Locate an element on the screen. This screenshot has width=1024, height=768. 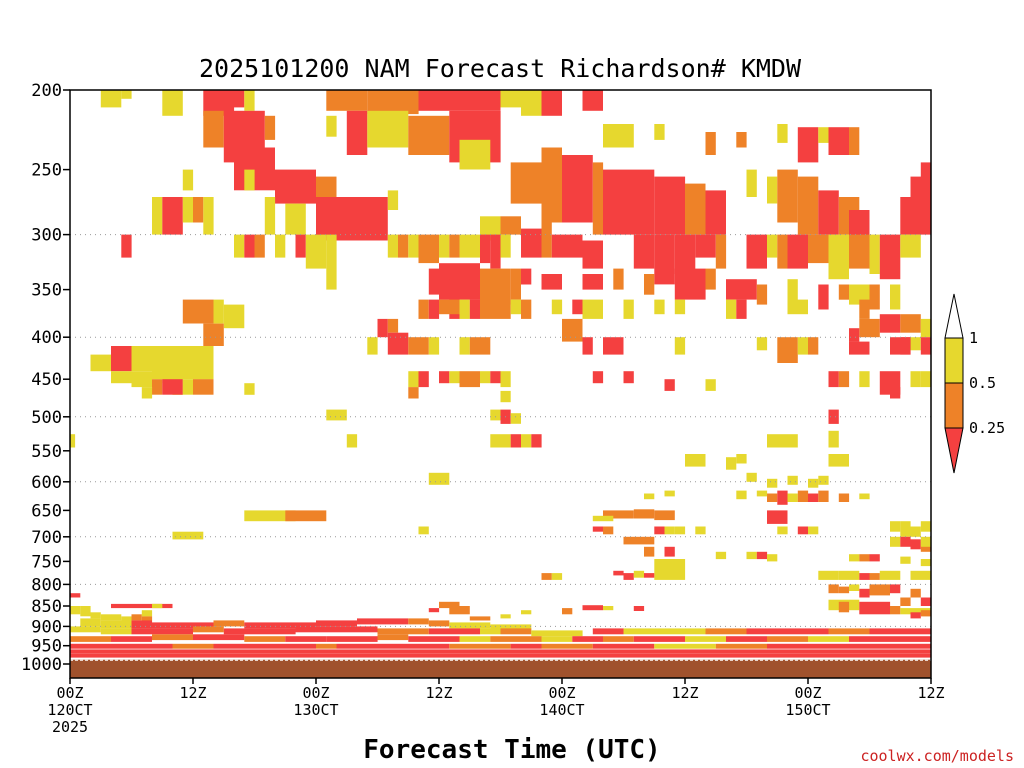
legend-swatch-yellow is located at coordinates (954, 360).